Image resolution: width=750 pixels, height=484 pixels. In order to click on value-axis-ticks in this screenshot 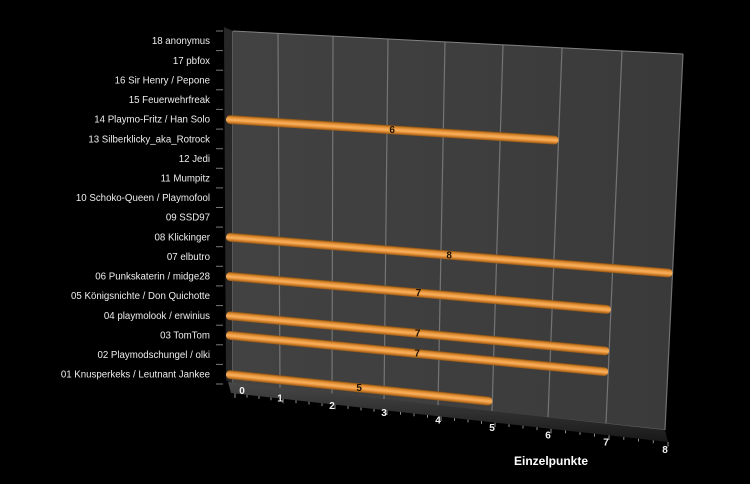, I will do `click(451, 420)`.